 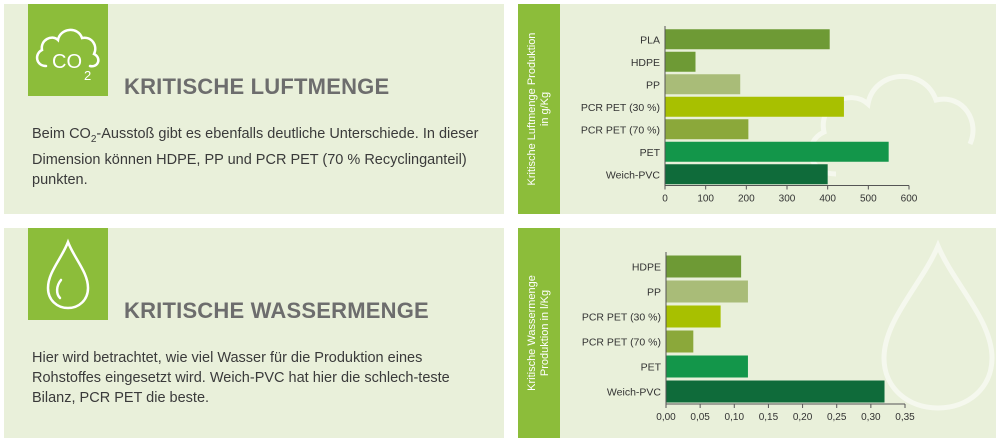 What do you see at coordinates (700, 417) in the screenshot?
I see `x-tick-label: 0,05` at bounding box center [700, 417].